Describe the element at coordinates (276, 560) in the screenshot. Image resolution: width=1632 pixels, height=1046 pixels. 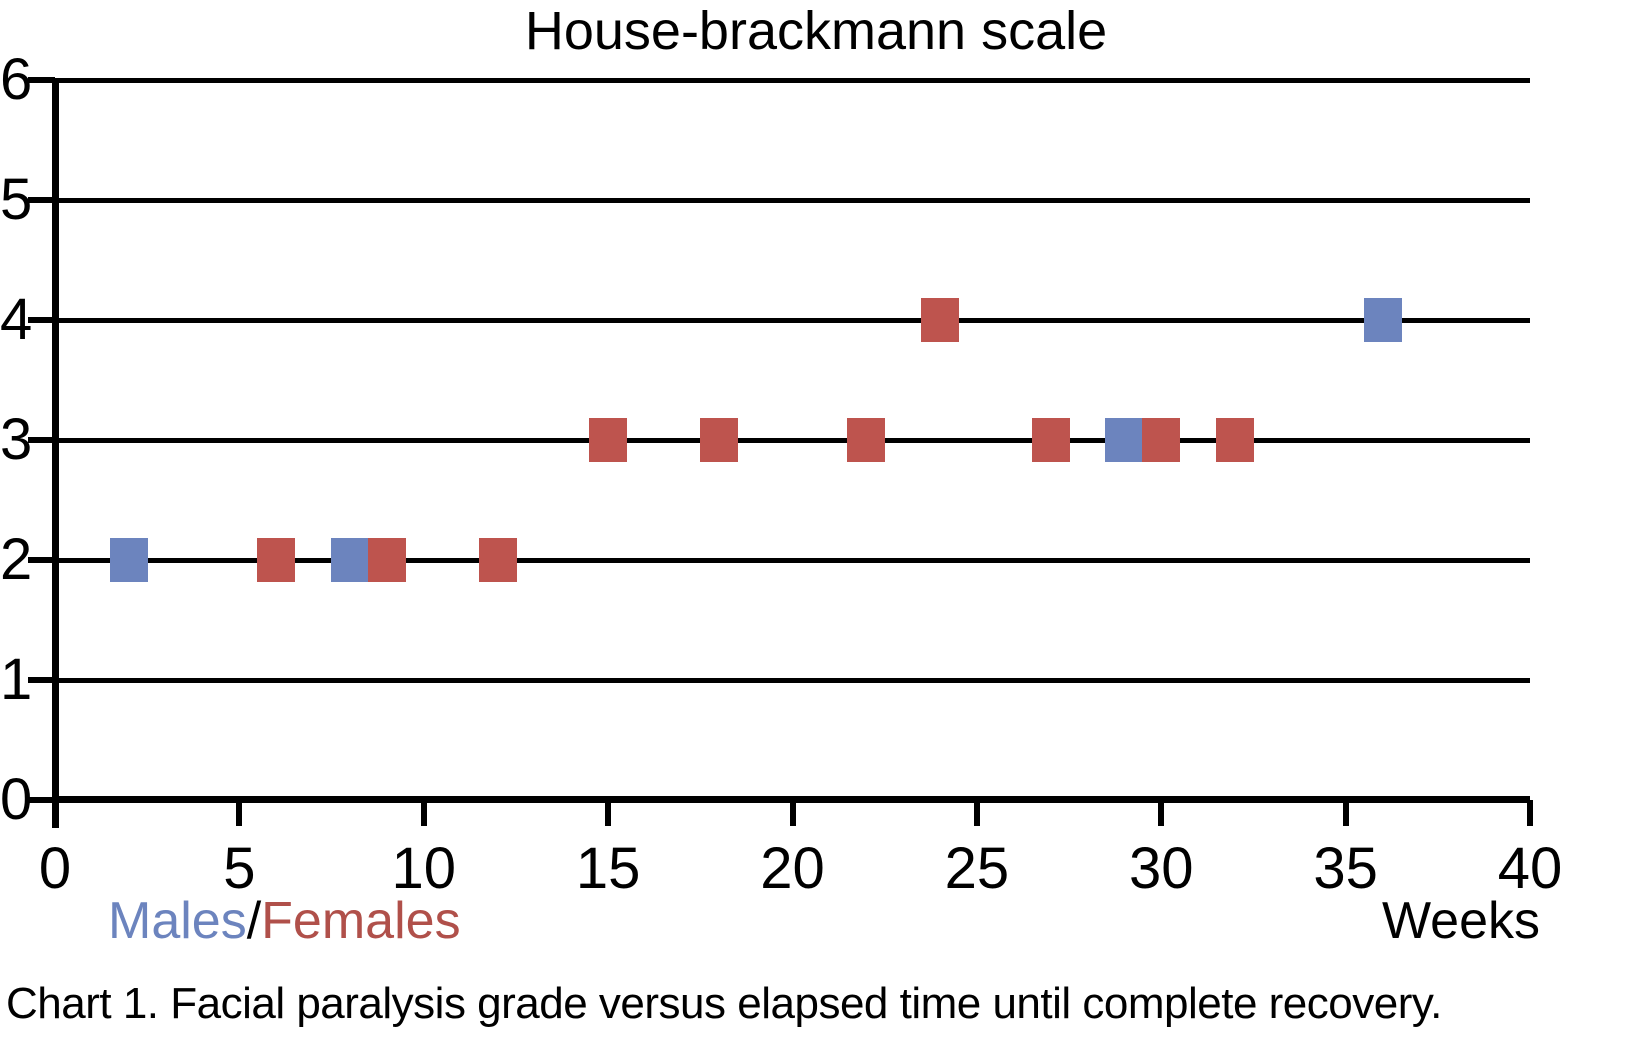
I see `marker-females-w6-g2` at that location.